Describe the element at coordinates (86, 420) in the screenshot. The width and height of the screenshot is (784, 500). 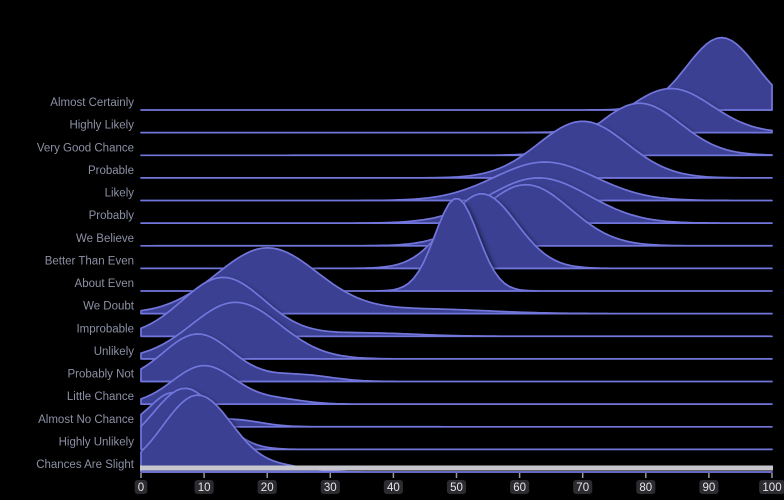
I see `category-label: Almost No Chance` at that location.